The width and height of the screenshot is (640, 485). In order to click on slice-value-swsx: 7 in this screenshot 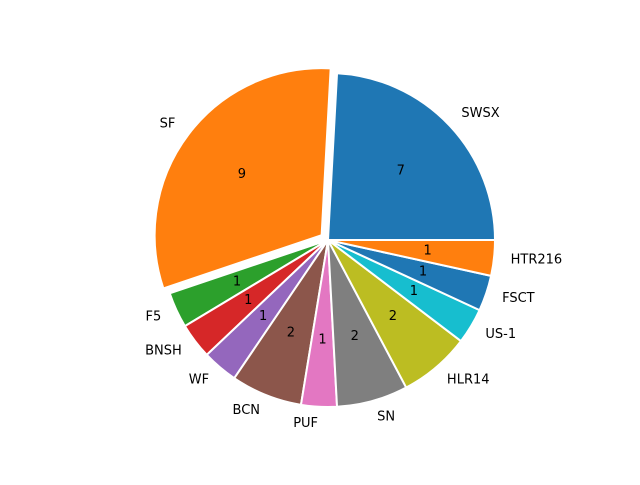, I will do `click(401, 171)`.